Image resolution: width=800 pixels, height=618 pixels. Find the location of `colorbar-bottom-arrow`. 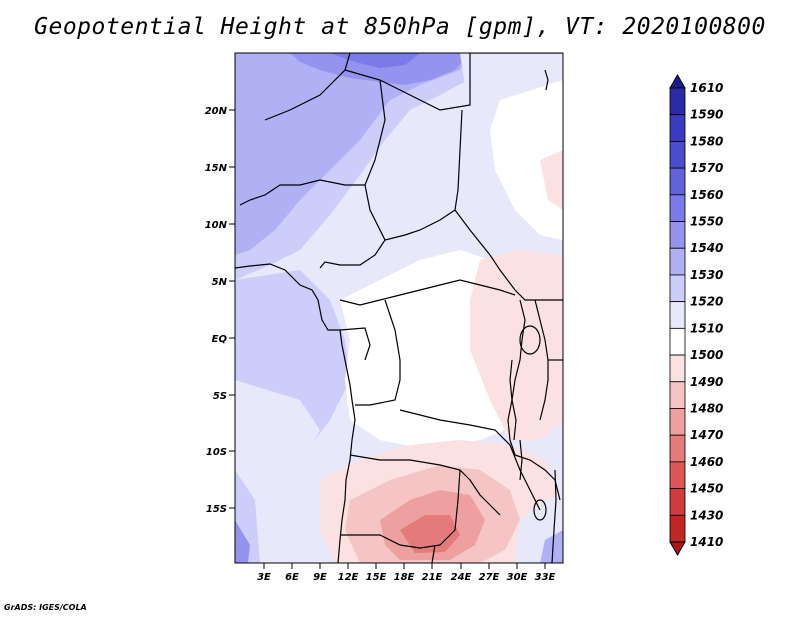

colorbar-bottom-arrow is located at coordinates (677, 549).